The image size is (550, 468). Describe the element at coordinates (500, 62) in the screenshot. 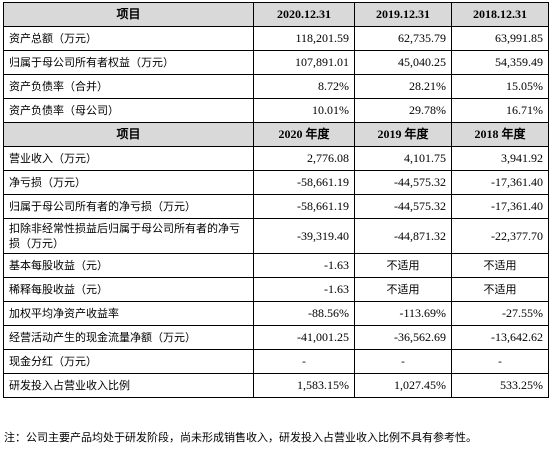

I see `value-cell: 54,359.49` at that location.